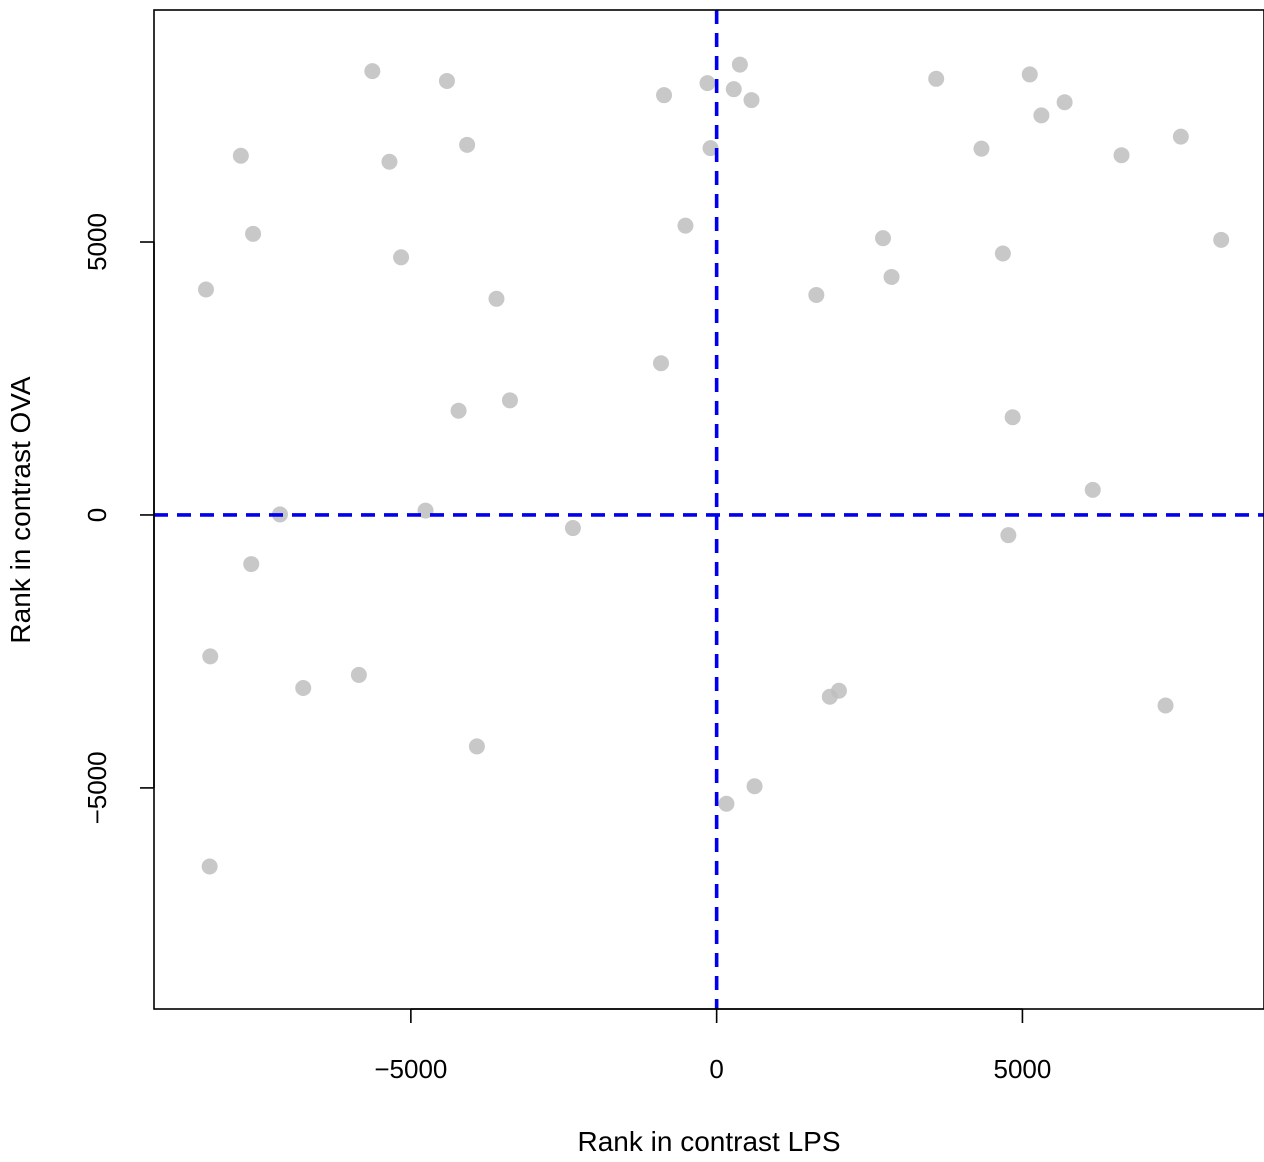 The width and height of the screenshot is (1264, 1162). I want to click on y-tick-label: 0, so click(97, 515).